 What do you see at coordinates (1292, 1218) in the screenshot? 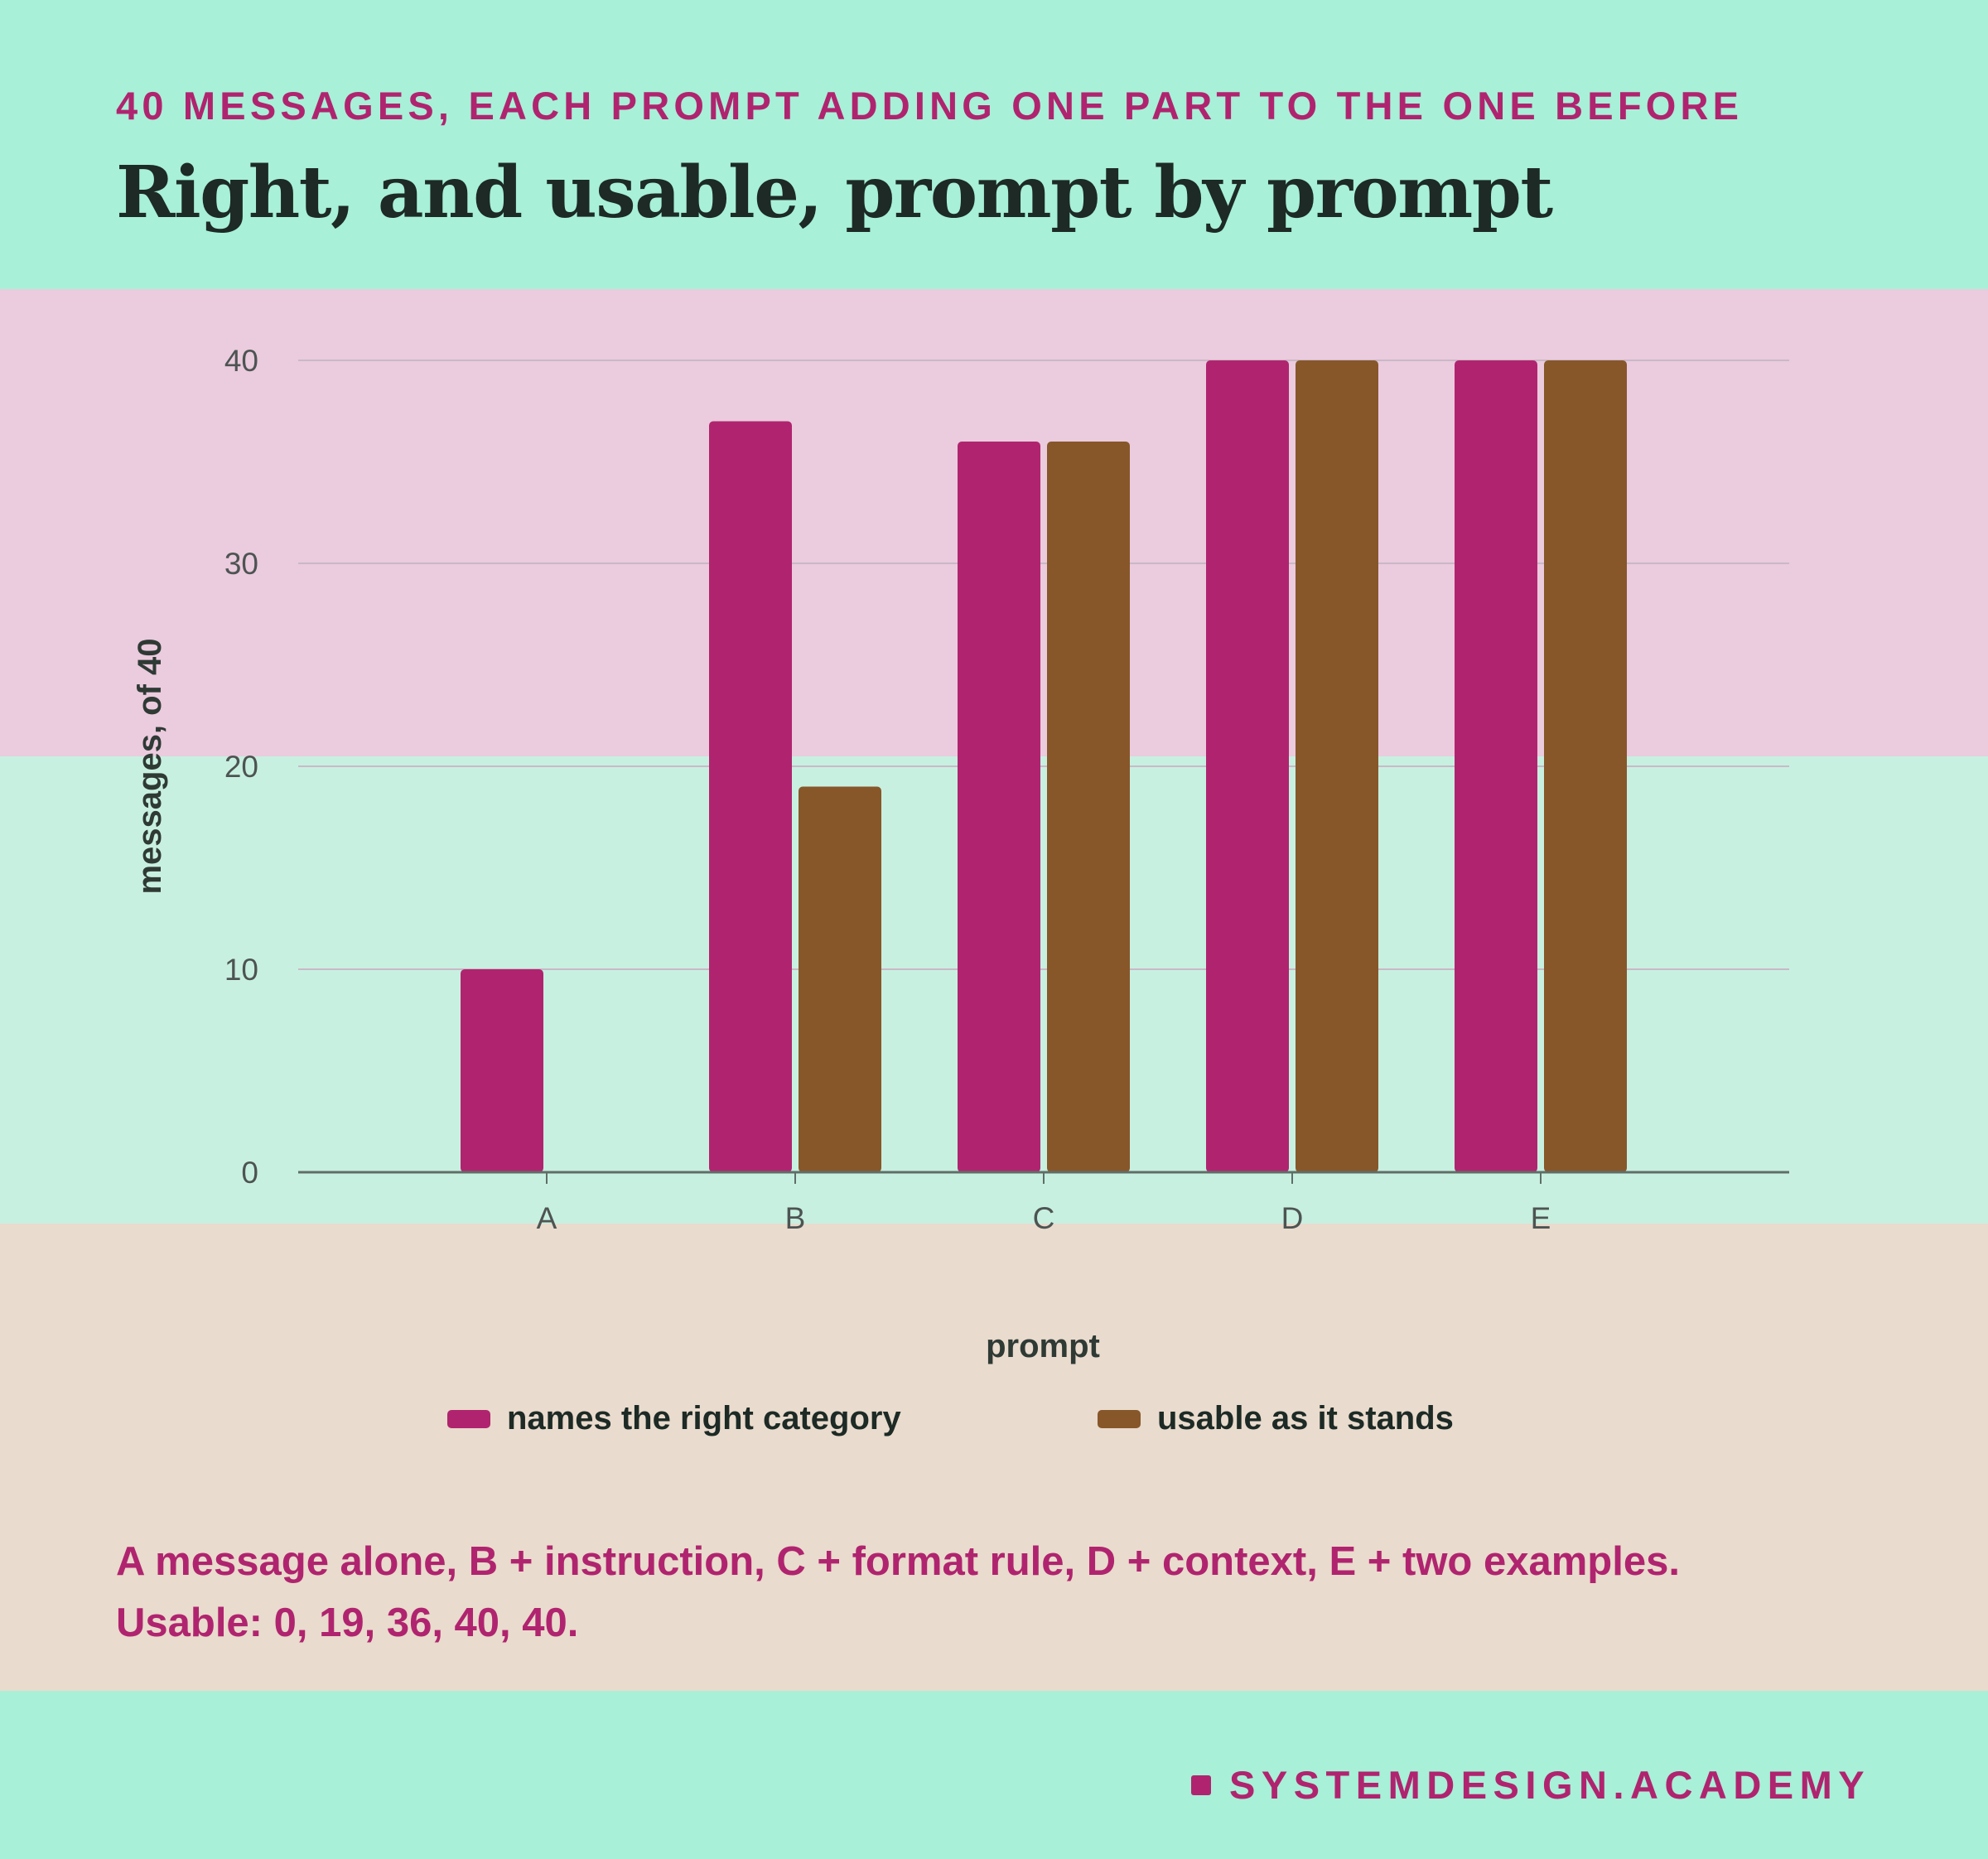
I see `x-tick-label-D: D` at bounding box center [1292, 1218].